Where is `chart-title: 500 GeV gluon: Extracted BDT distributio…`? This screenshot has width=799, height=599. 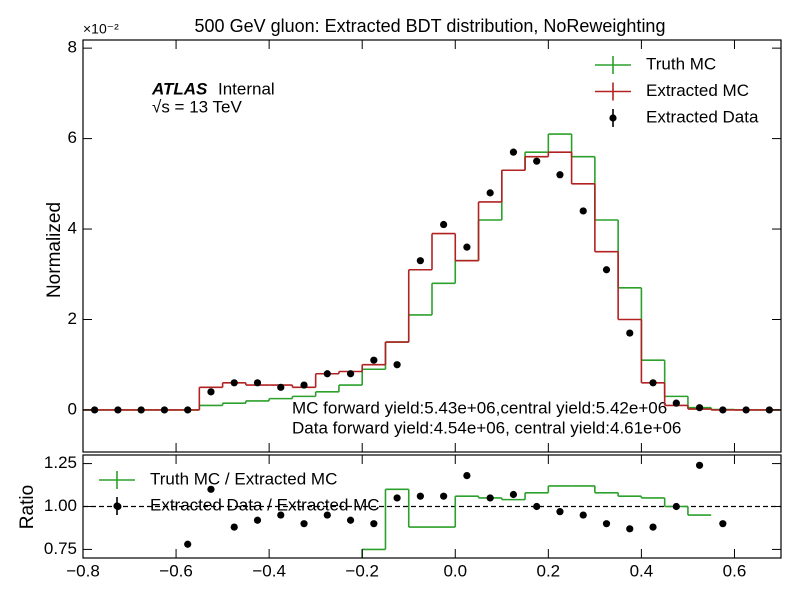 chart-title: 500 GeV gluon: Extracted BDT distributio… is located at coordinates (430, 26).